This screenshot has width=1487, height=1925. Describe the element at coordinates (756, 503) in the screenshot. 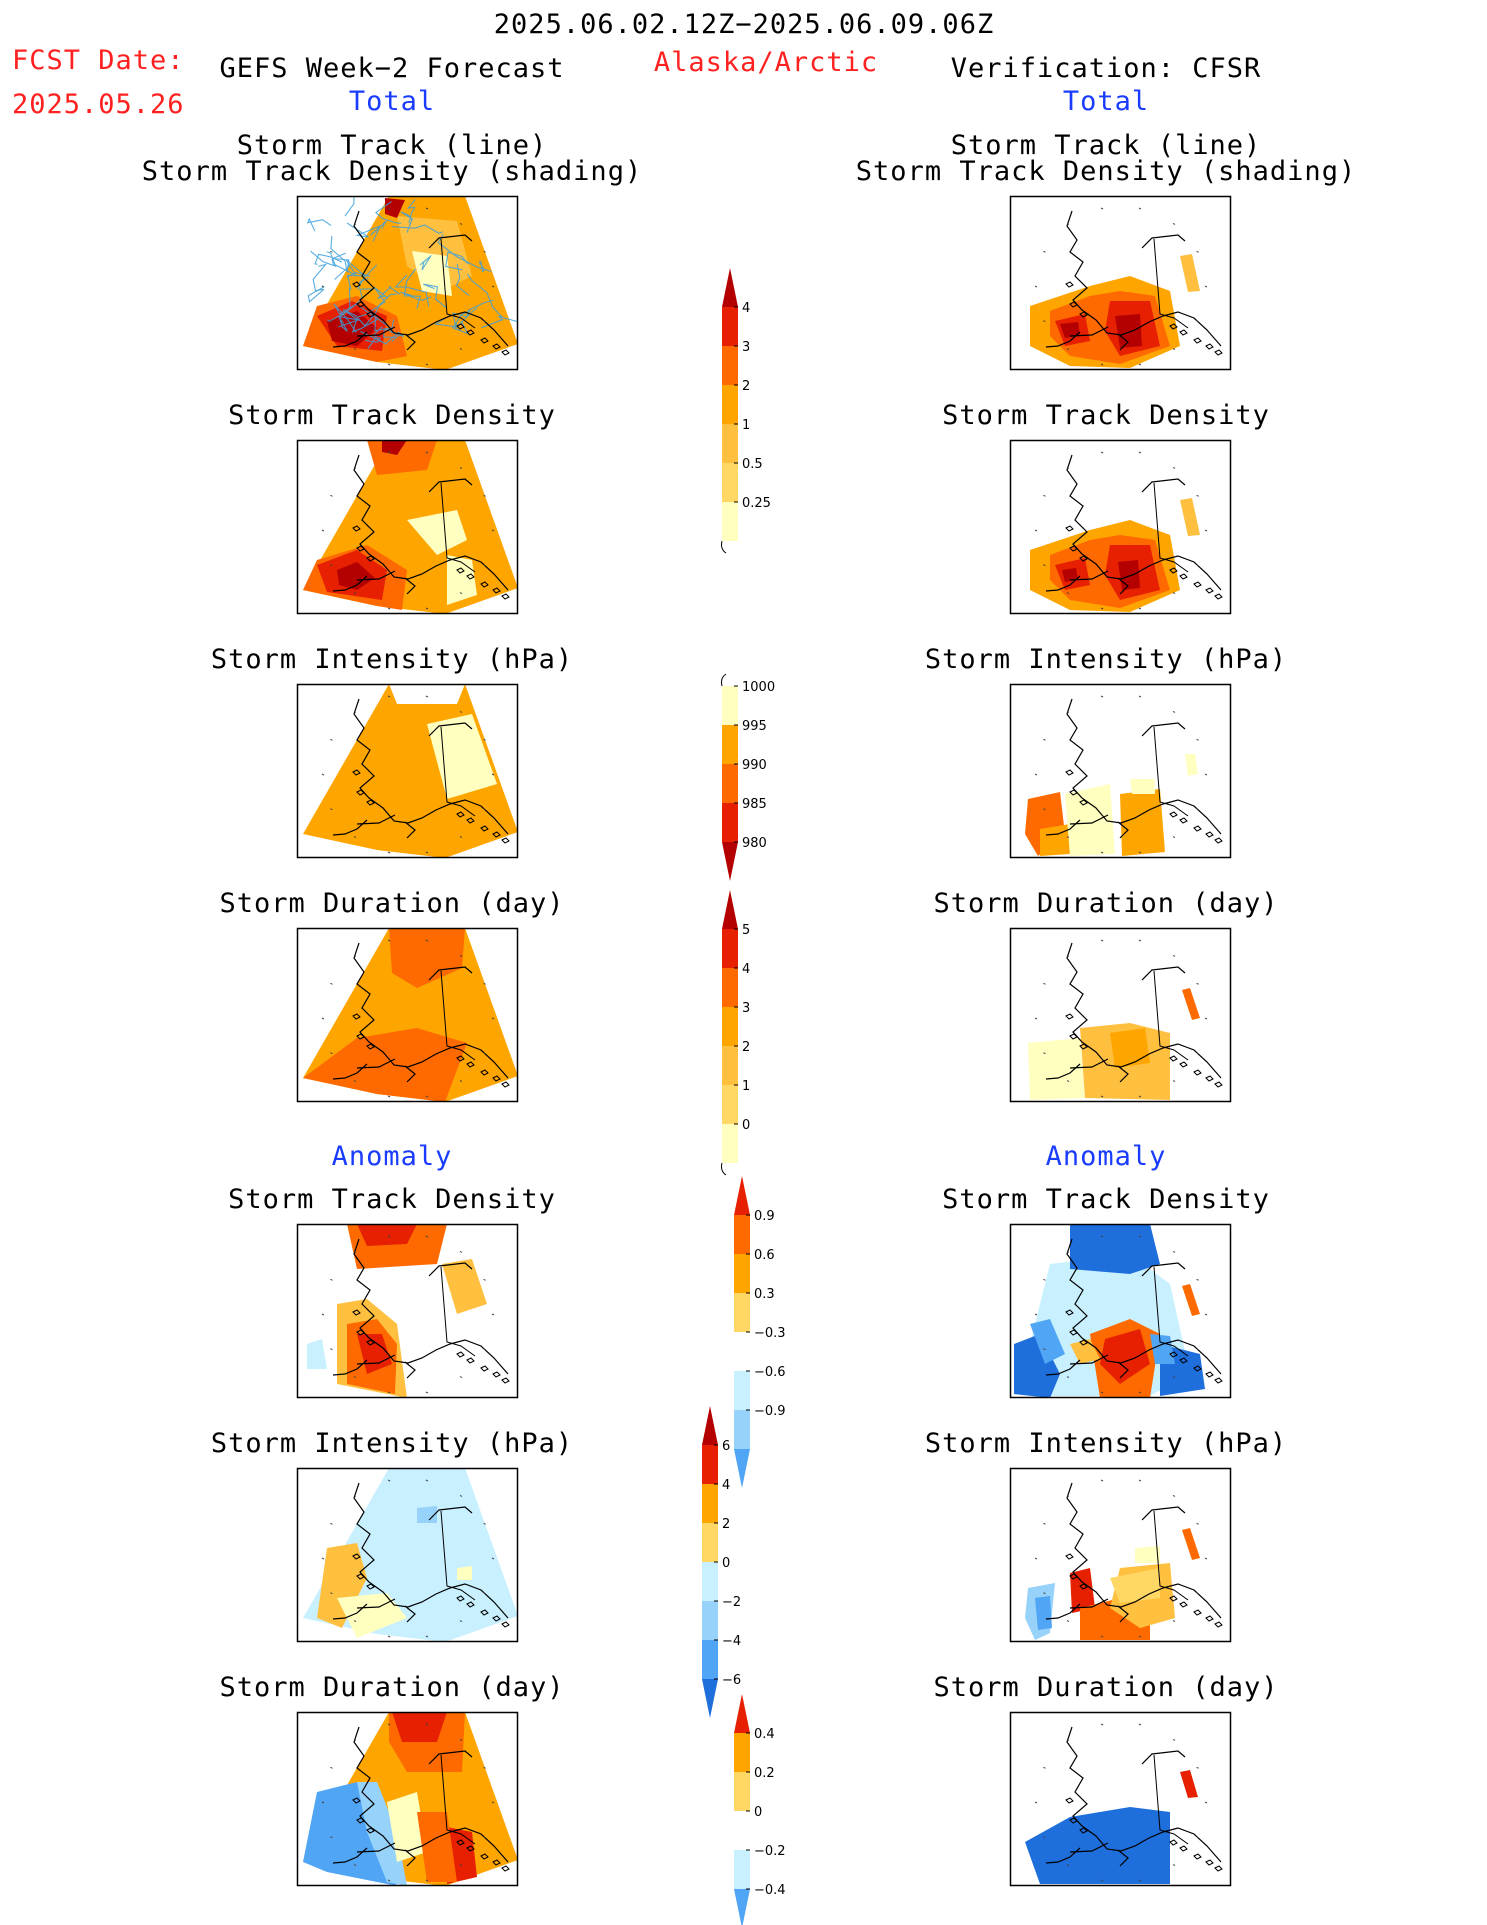

I see `colorbar-label: 0.25` at that location.